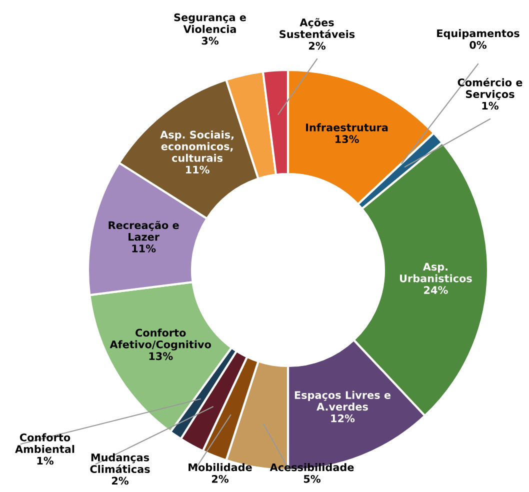  I want to click on slice-label: Ações Sustentáveis, so click(317, 28).